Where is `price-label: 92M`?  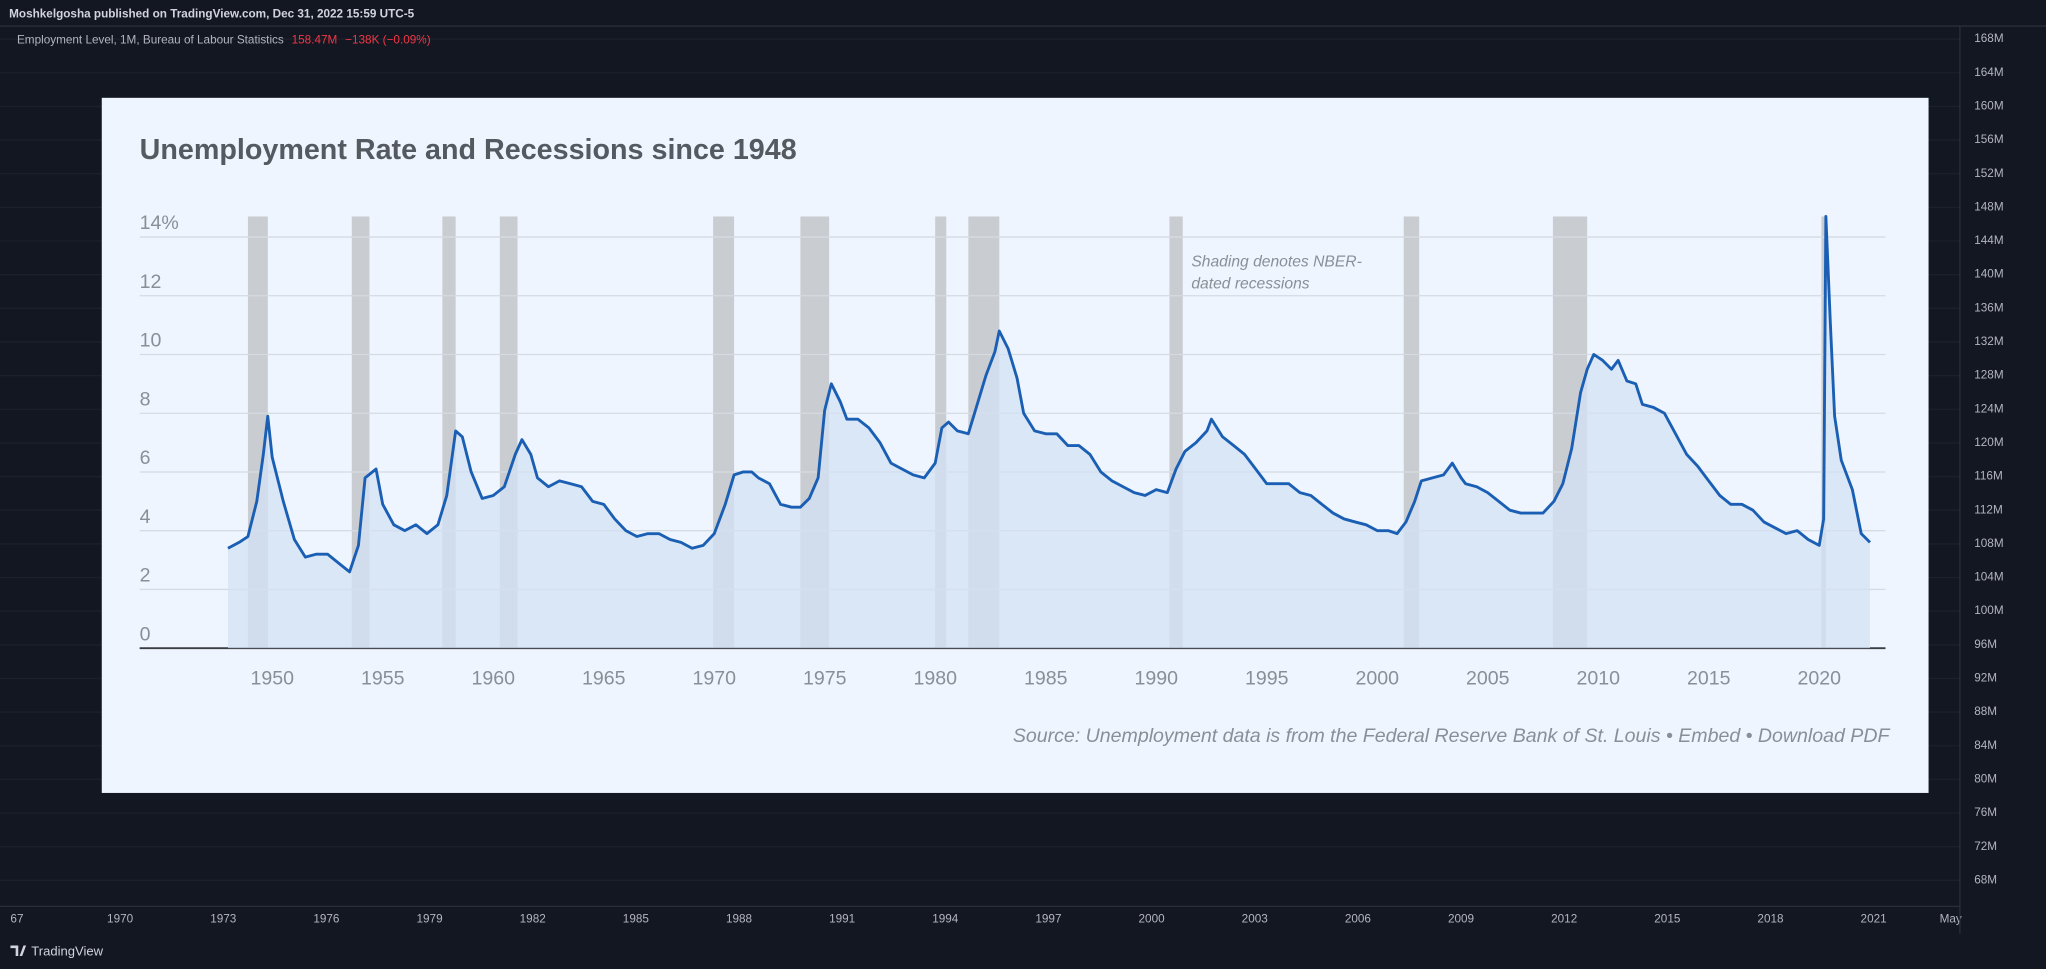 price-label: 92M is located at coordinates (1985, 678).